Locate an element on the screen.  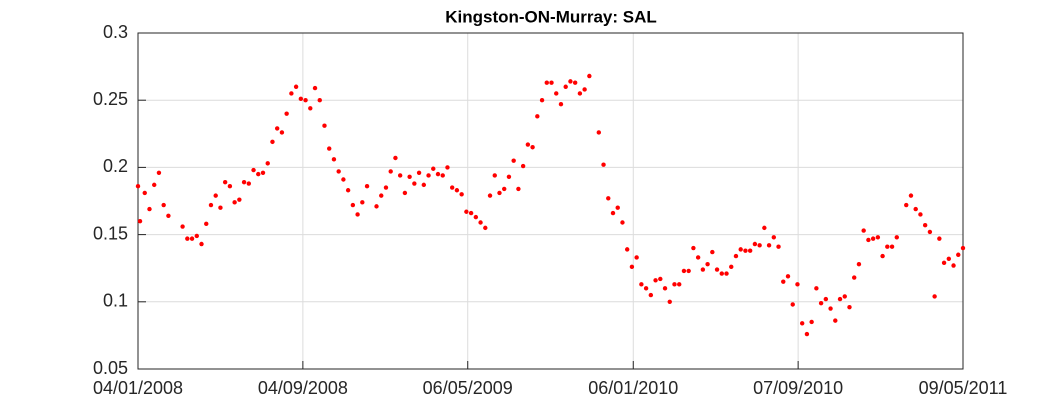
y-tick-label: 0.2 is located at coordinates (115, 166).